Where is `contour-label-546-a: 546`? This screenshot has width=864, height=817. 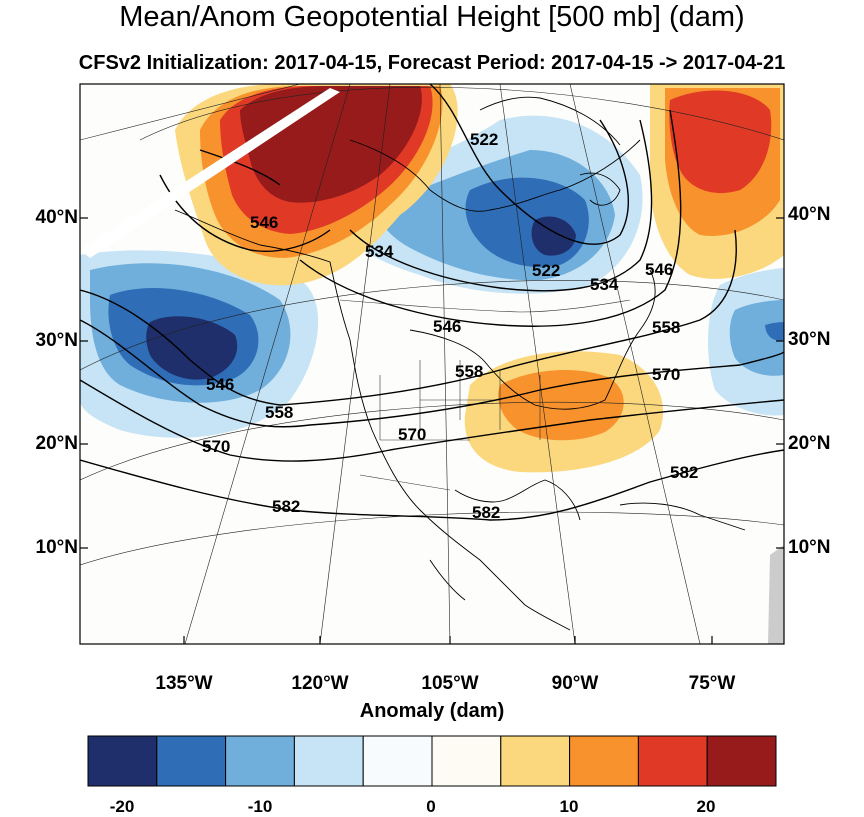 contour-label-546-a: 546 is located at coordinates (264, 222).